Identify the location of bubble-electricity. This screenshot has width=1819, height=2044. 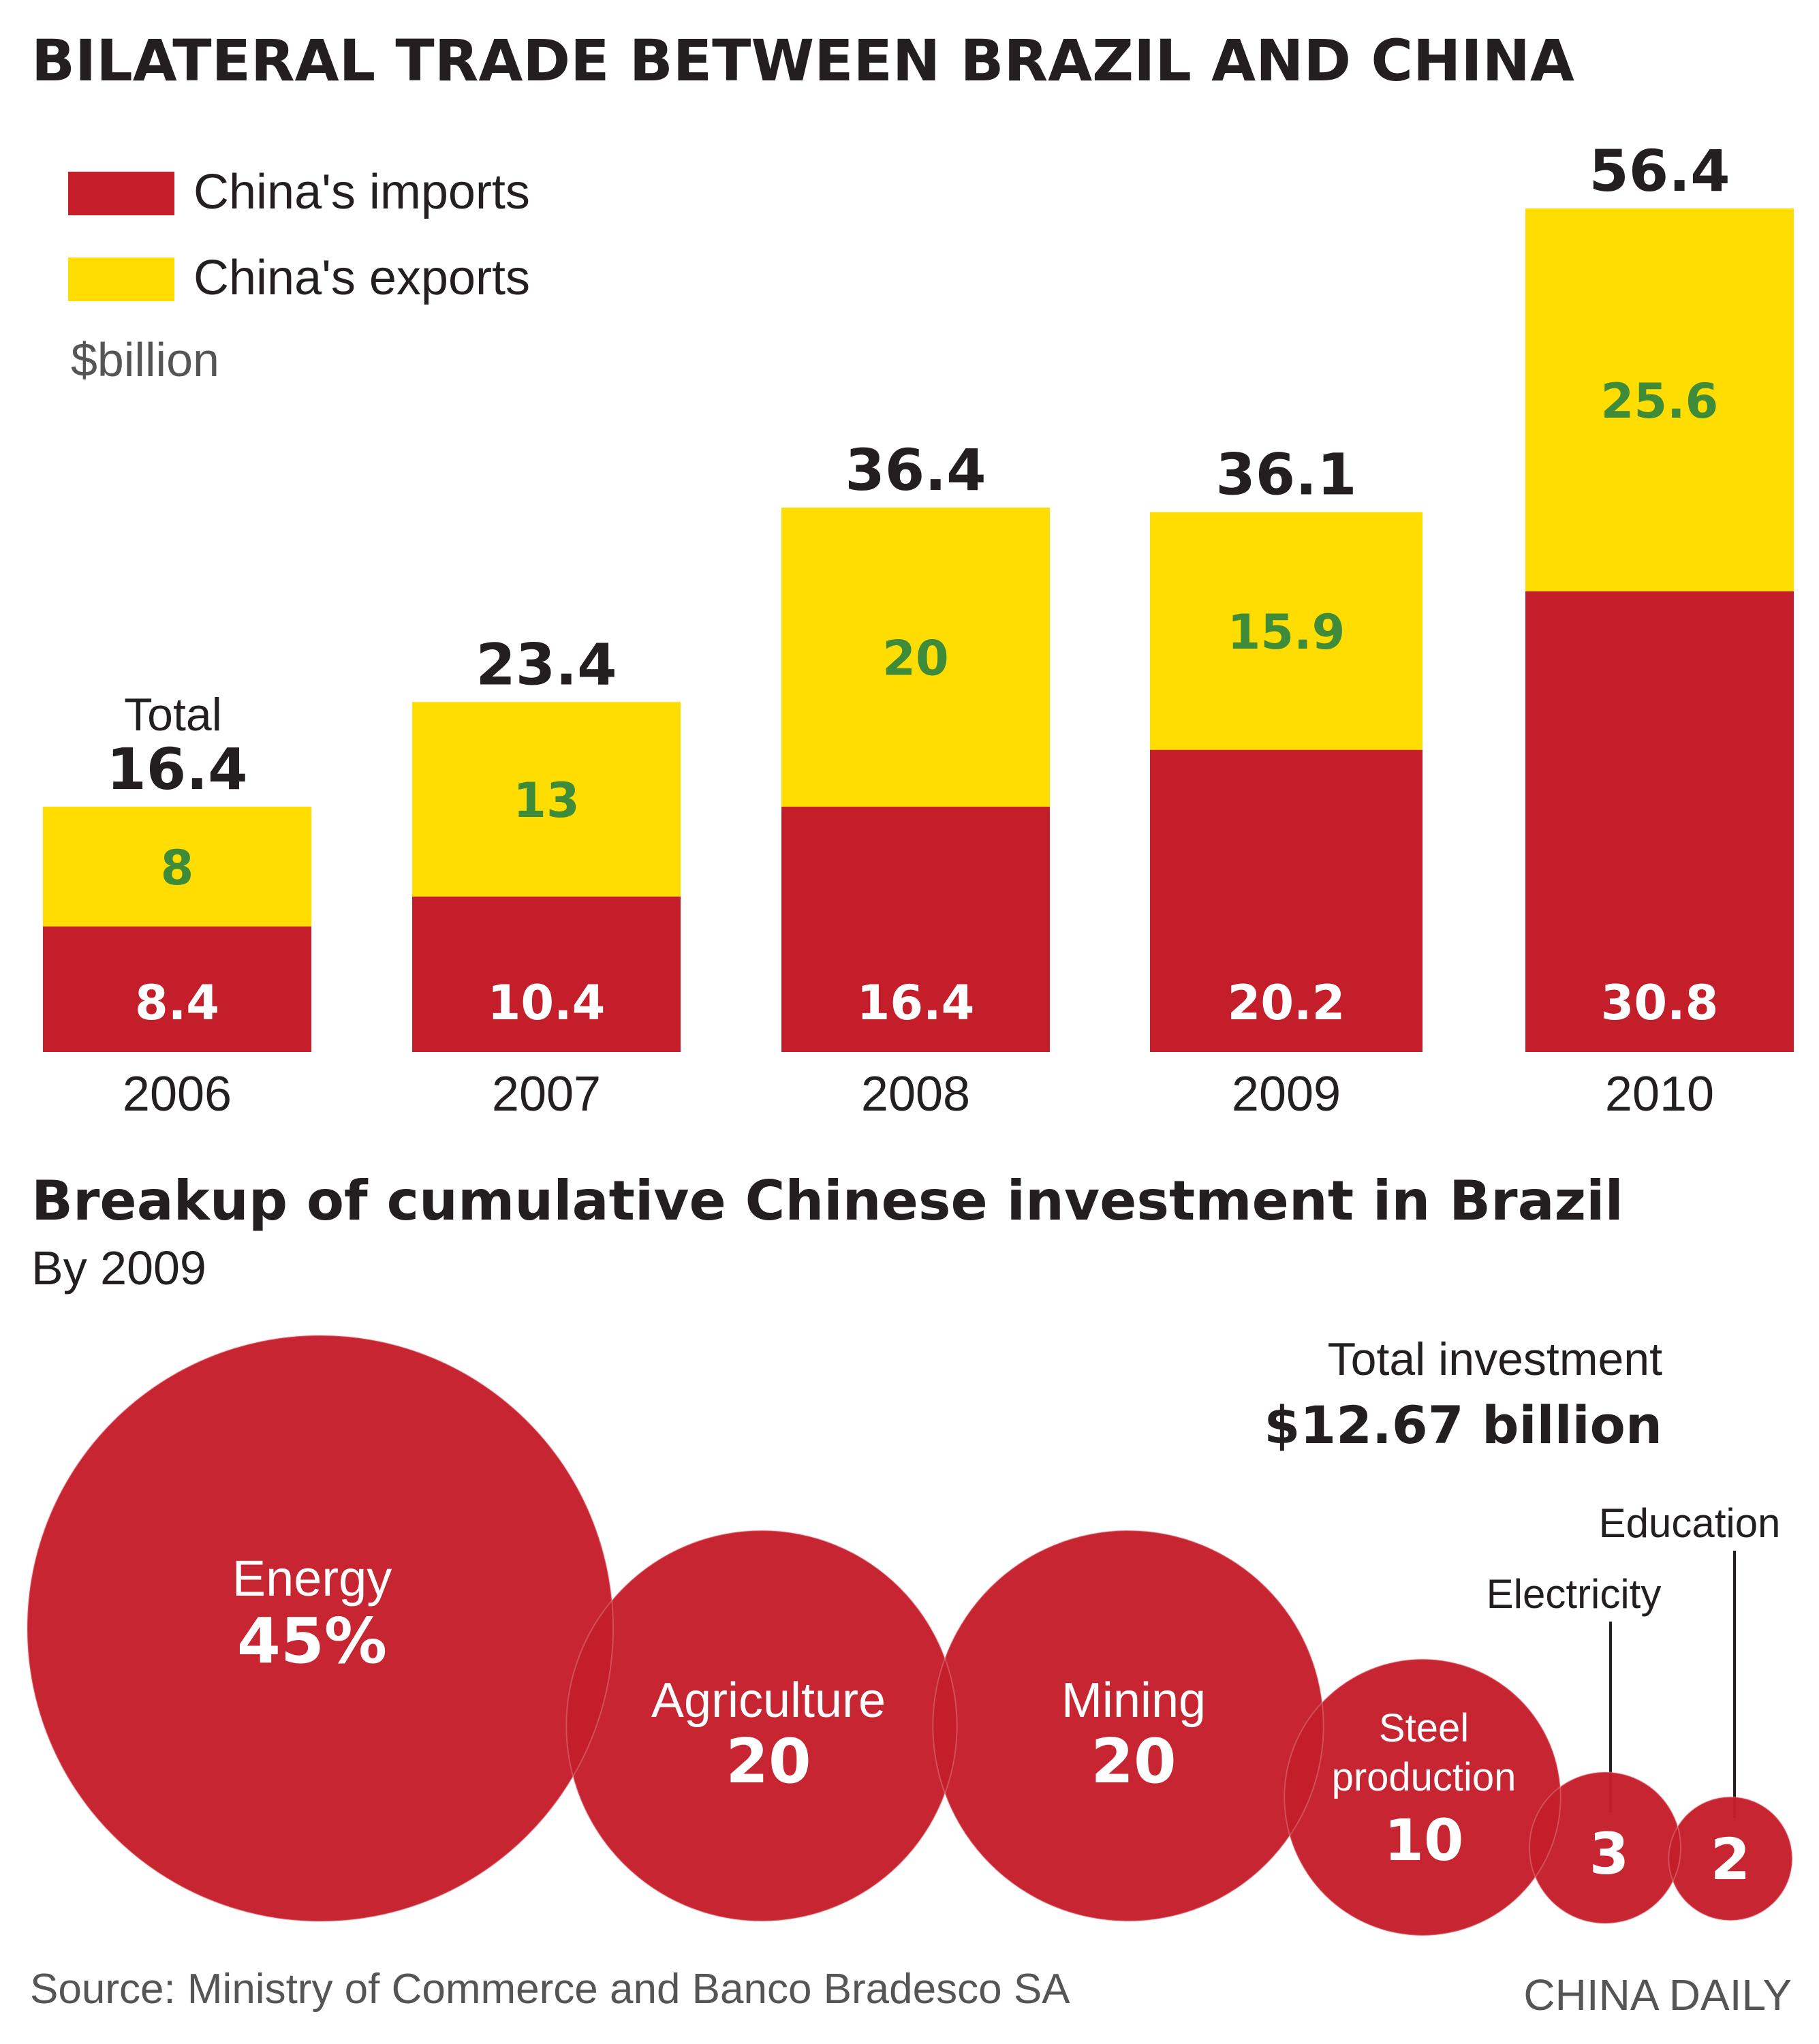
(1605, 1847).